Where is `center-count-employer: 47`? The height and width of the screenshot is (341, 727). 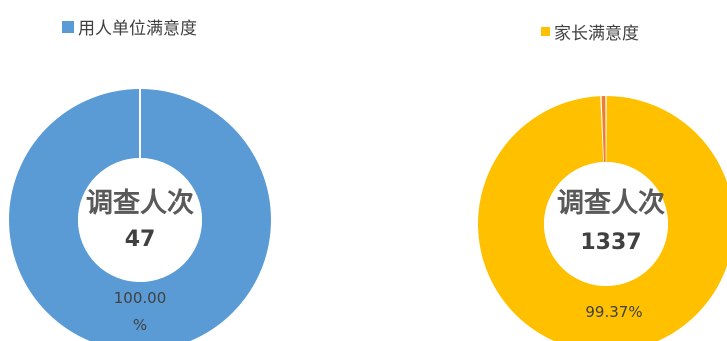 center-count-employer: 47 is located at coordinates (140, 239).